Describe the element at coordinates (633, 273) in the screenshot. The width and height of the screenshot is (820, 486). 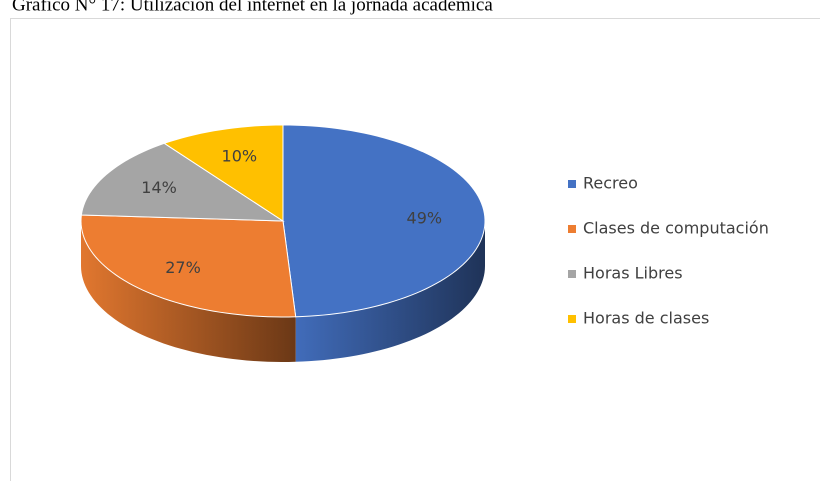
I see `legend-label: Horas Libres` at that location.